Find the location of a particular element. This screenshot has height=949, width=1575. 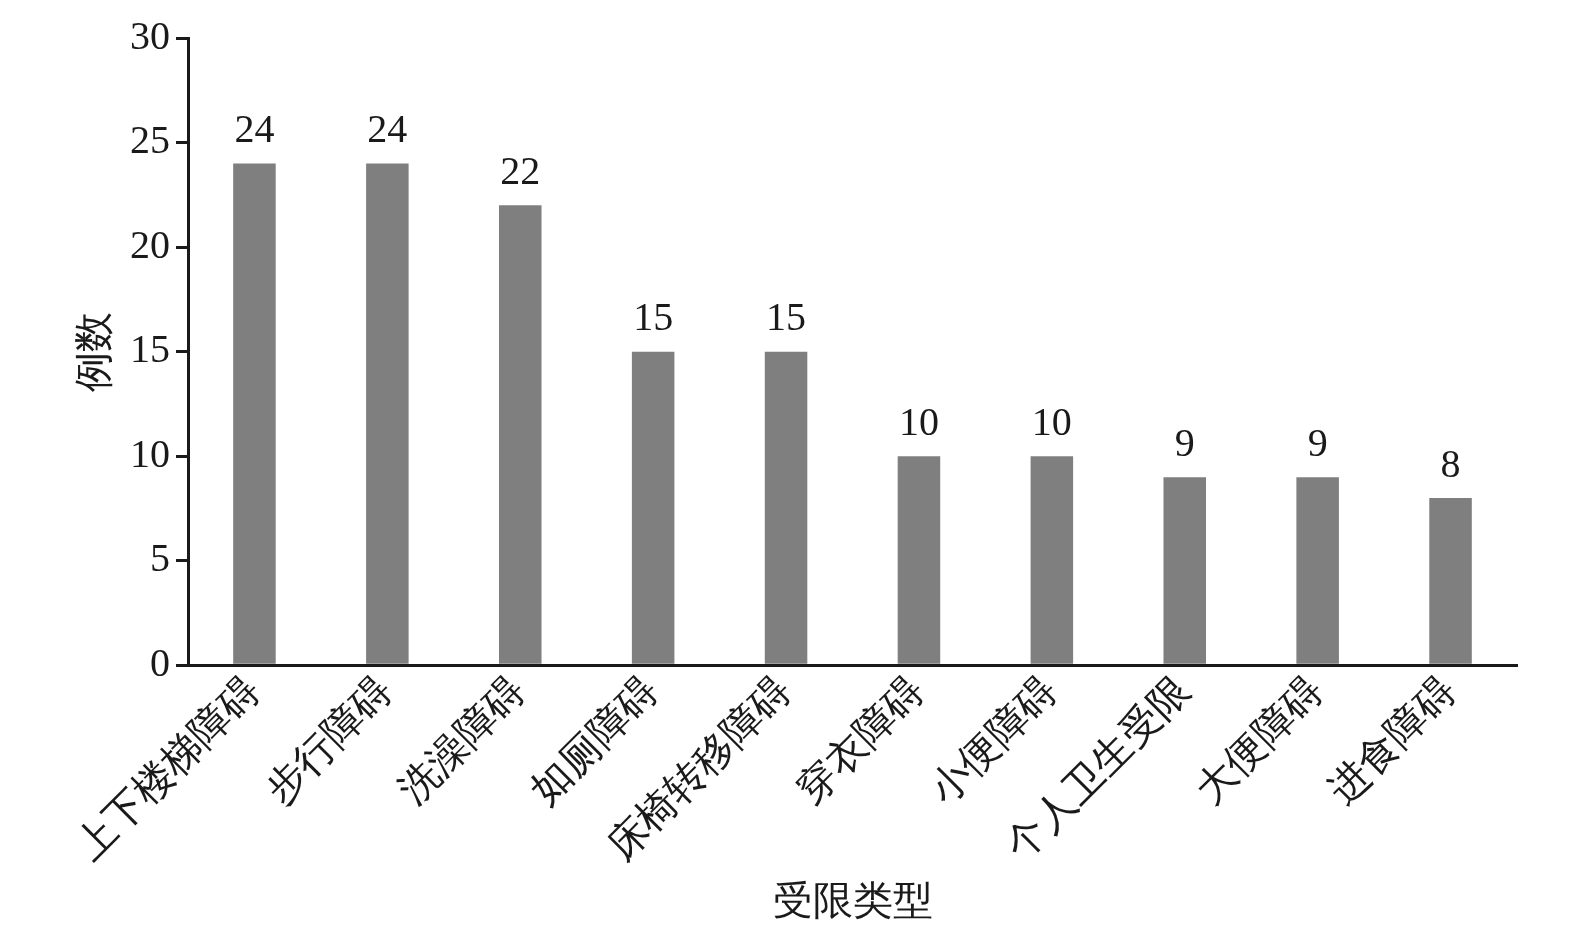

y-tick-label: 30 is located at coordinates (150, 35).